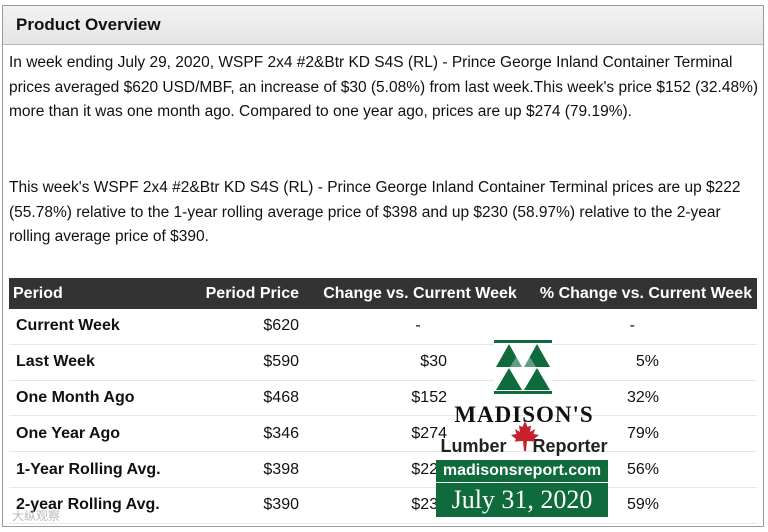  Describe the element at coordinates (383, 327) in the screenshot. I see `table-row: Current Week $620 - -` at that location.